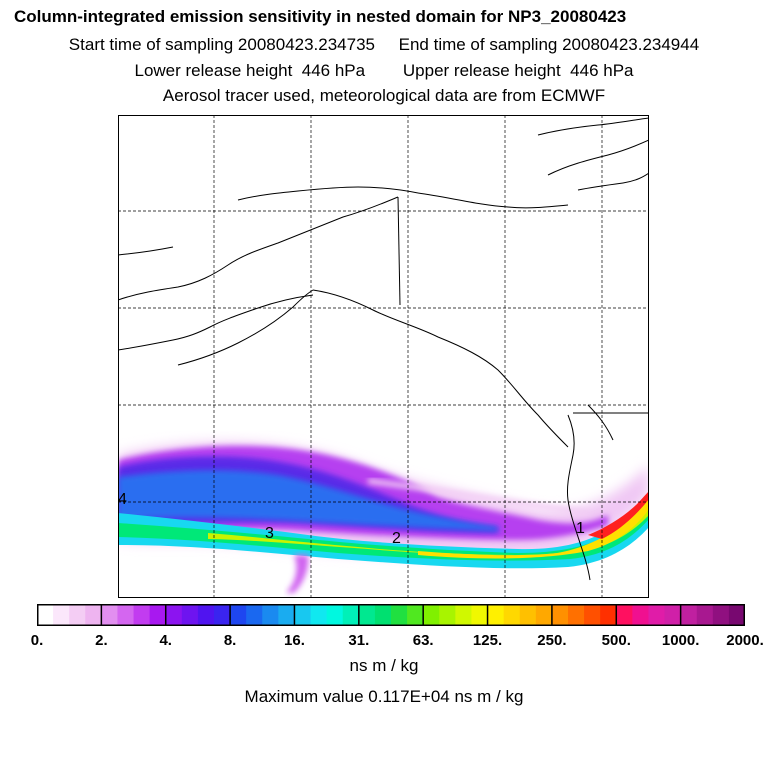 Image resolution: width=768 pixels, height=768 pixels. Describe the element at coordinates (165, 640) in the screenshot. I see `colorbar-tick-label: 4.` at that location.